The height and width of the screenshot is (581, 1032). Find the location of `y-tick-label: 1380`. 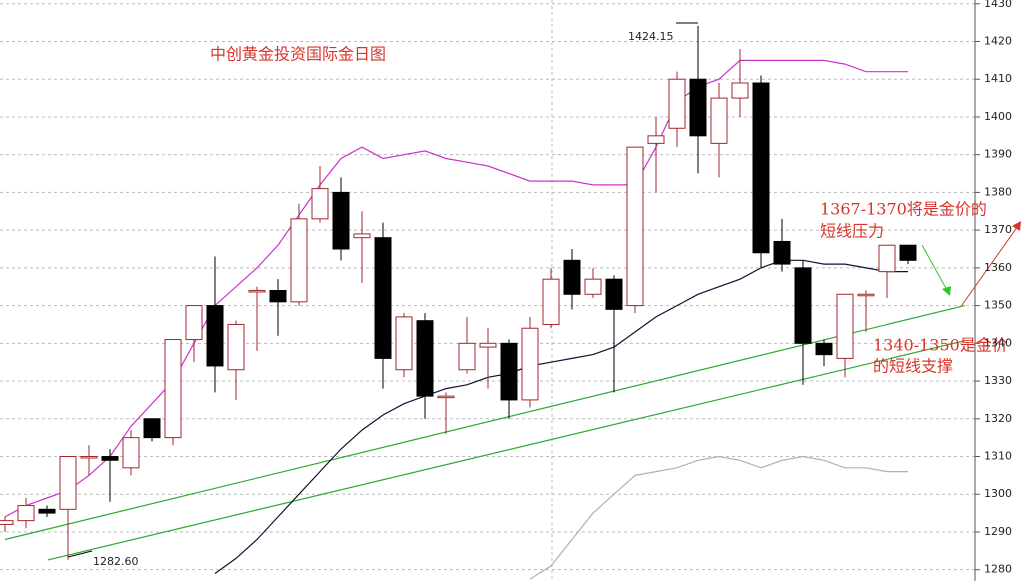

y-tick-label: 1380 is located at coordinates (998, 191).